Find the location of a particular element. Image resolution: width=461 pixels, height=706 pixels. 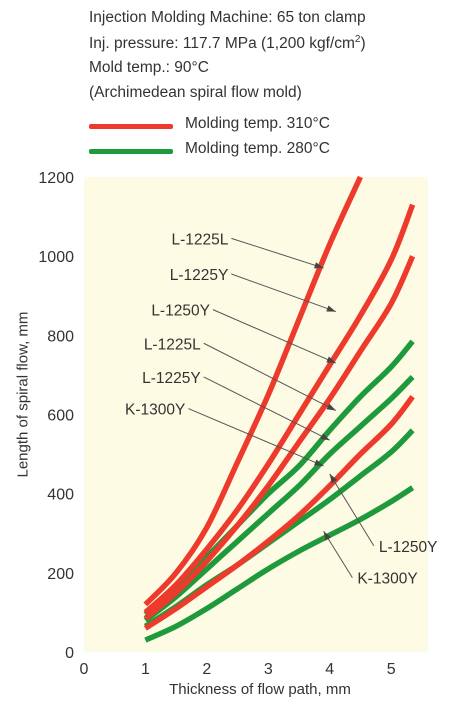

header-line-pressure-text: Inj. pressure: 117.7 MPa (1,200 kgf/cm is located at coordinates (222, 44).